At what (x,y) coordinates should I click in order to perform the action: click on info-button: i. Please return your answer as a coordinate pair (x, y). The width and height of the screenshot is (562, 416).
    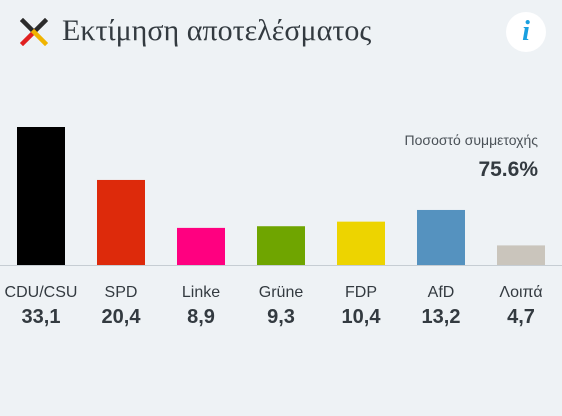
    Looking at the image, I should click on (526, 32).